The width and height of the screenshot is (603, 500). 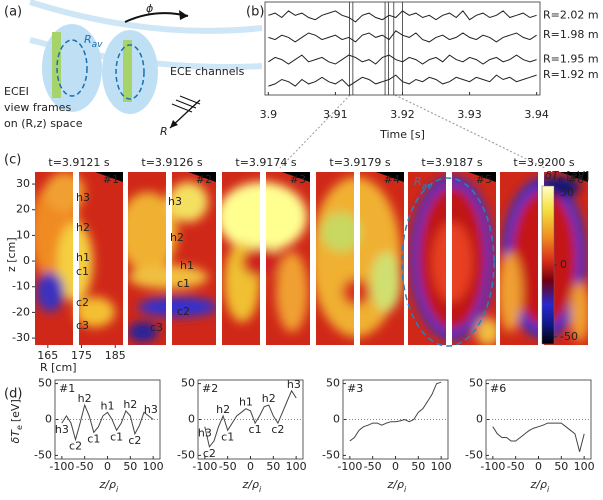 I want to click on structure-label: h2, so click(x=177, y=237).